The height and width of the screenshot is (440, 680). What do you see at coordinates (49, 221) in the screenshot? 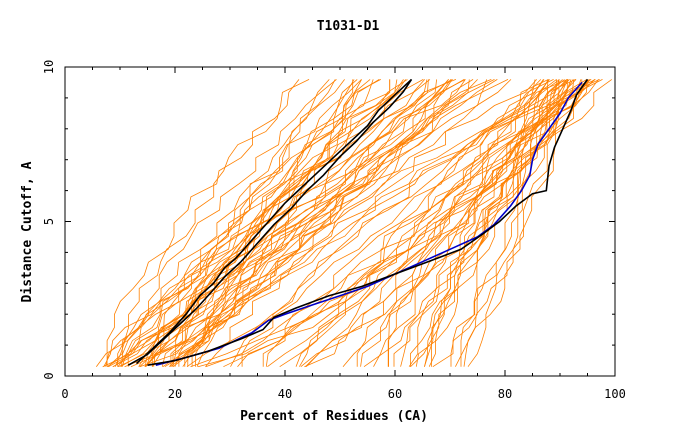
I see `y-tick-label: 5` at bounding box center [49, 221].